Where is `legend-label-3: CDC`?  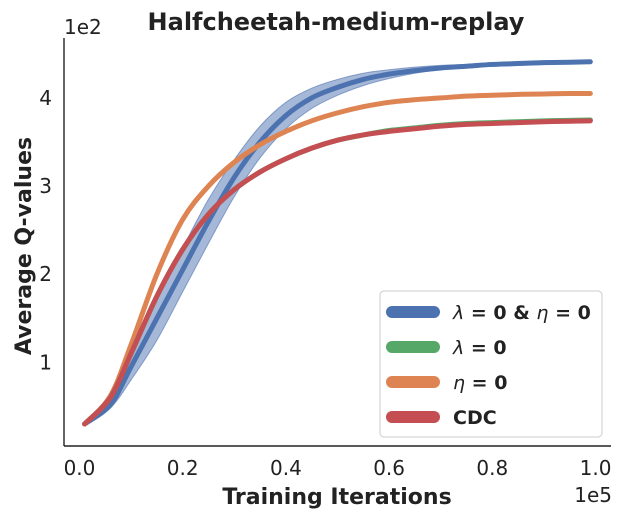 legend-label-3: CDC is located at coordinates (475, 418).